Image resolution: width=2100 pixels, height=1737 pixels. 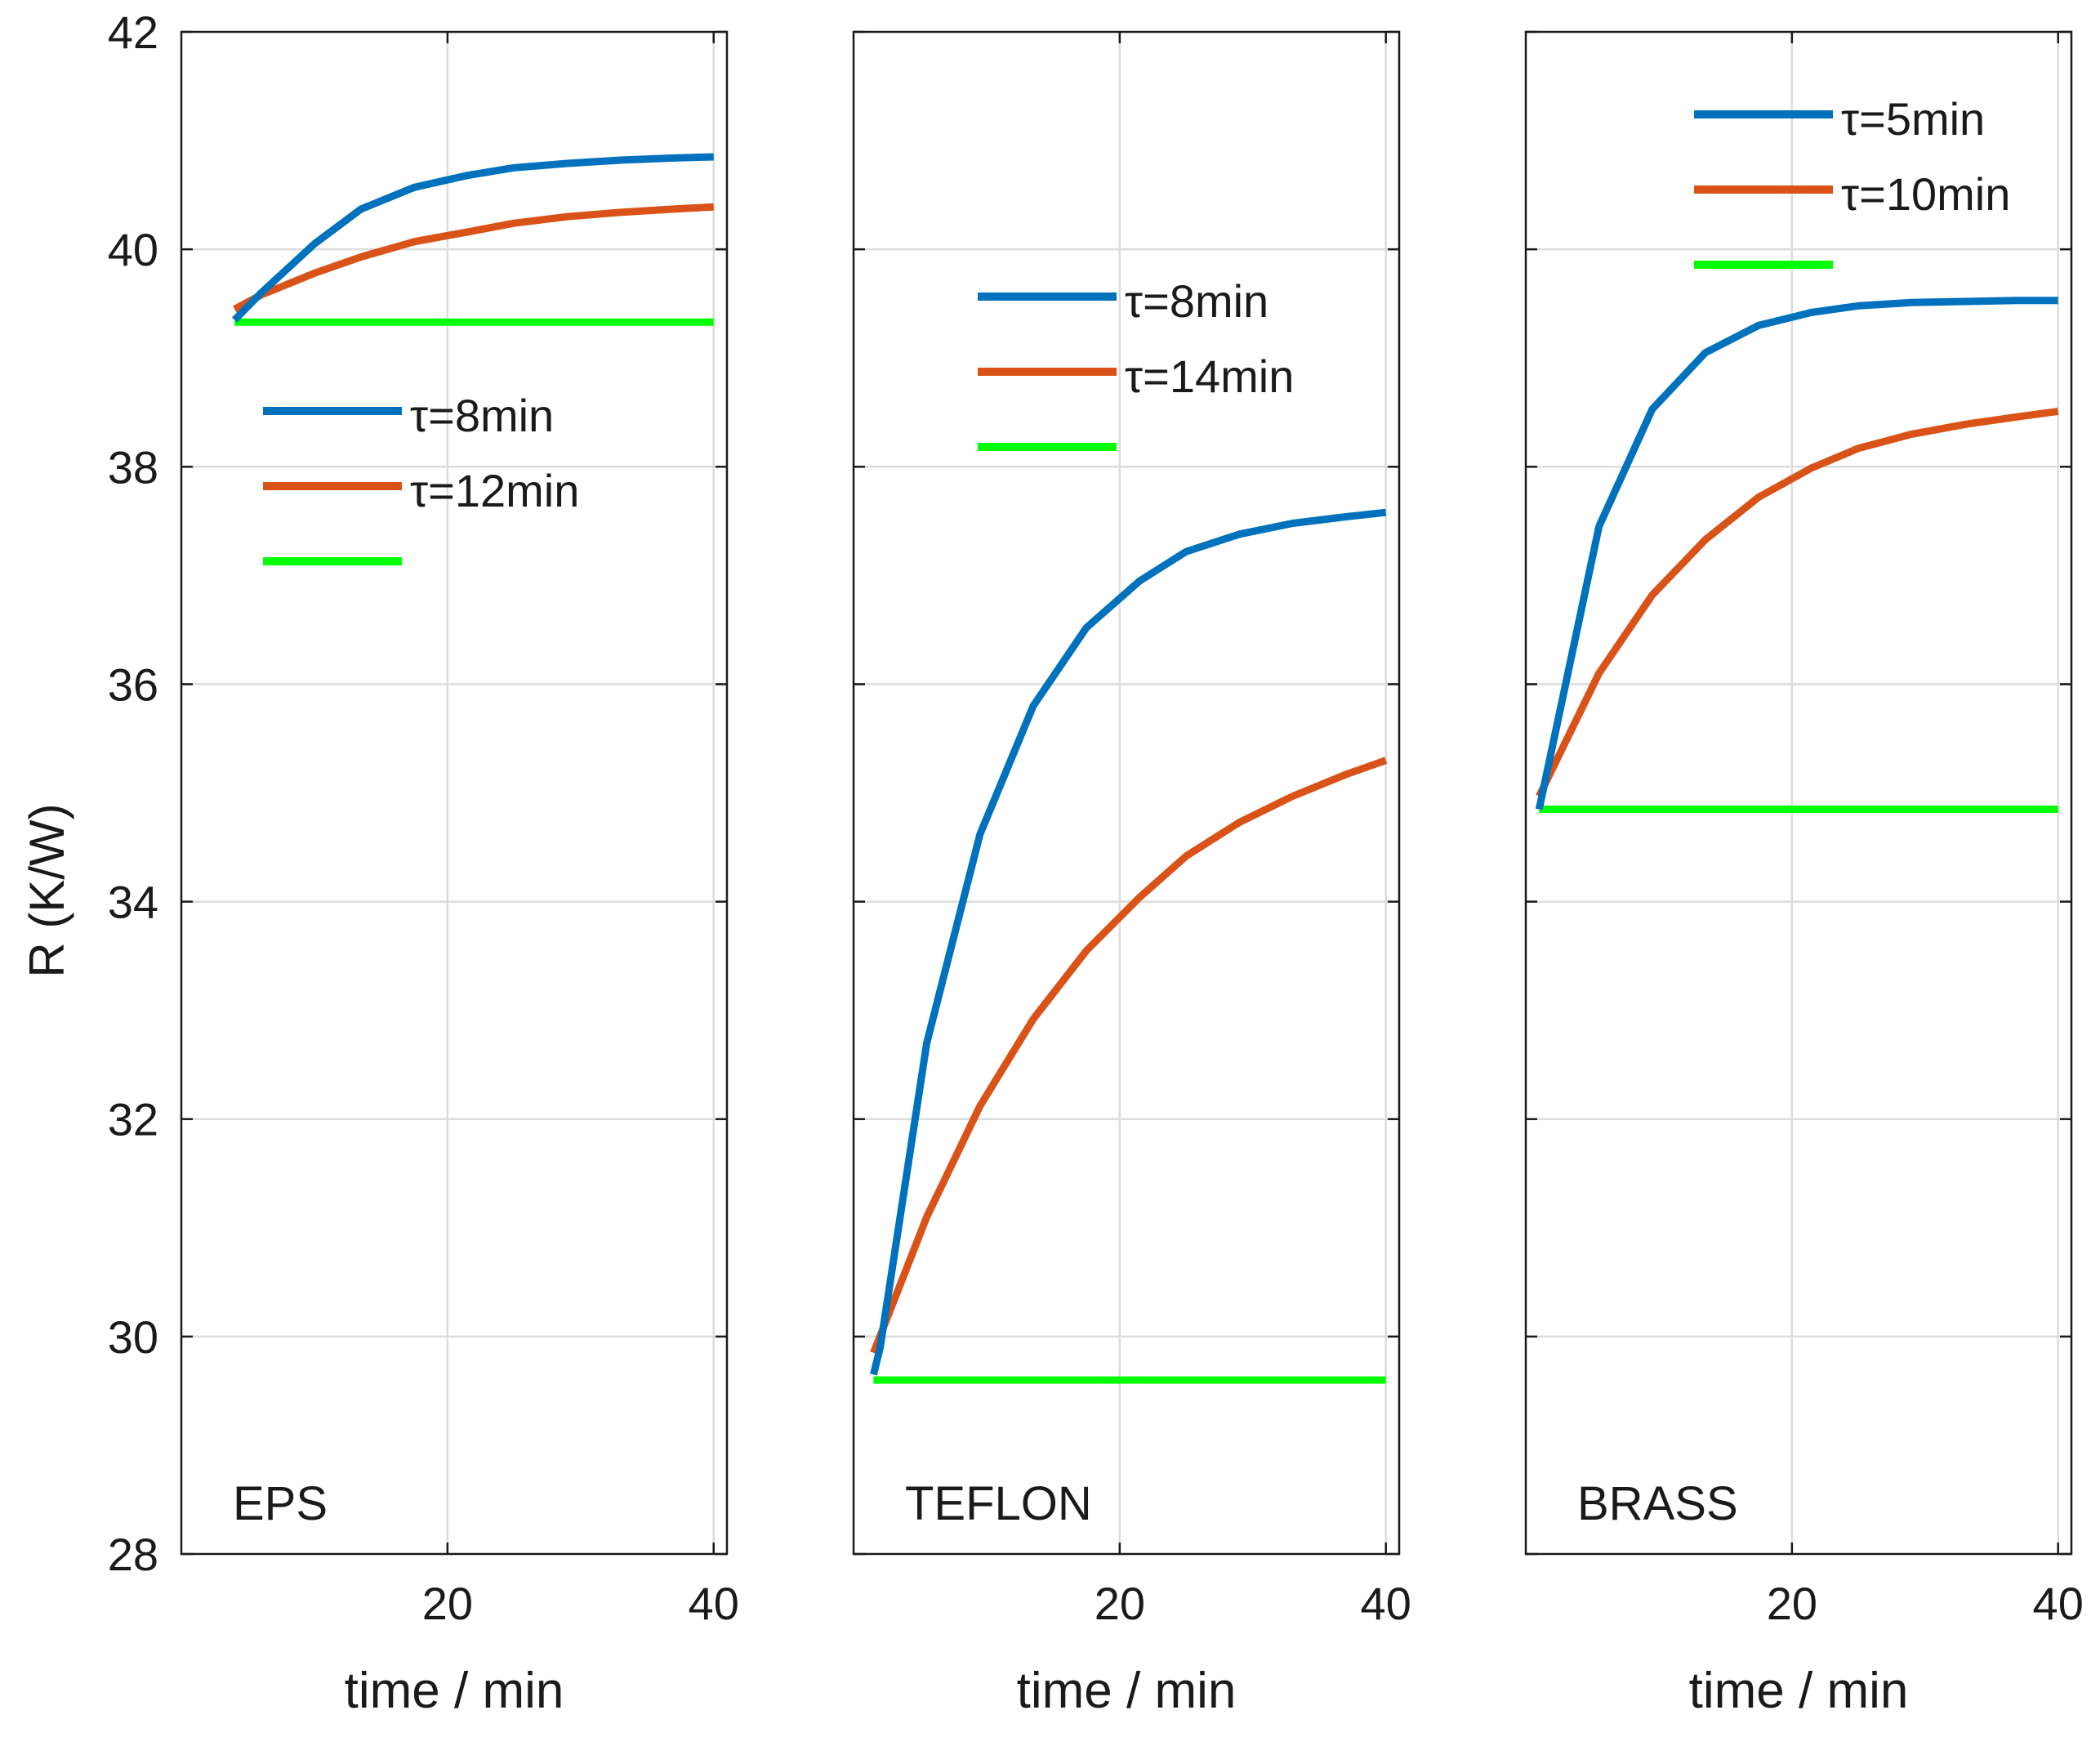 What do you see at coordinates (133, 249) in the screenshot?
I see `y-tick-label: 40` at bounding box center [133, 249].